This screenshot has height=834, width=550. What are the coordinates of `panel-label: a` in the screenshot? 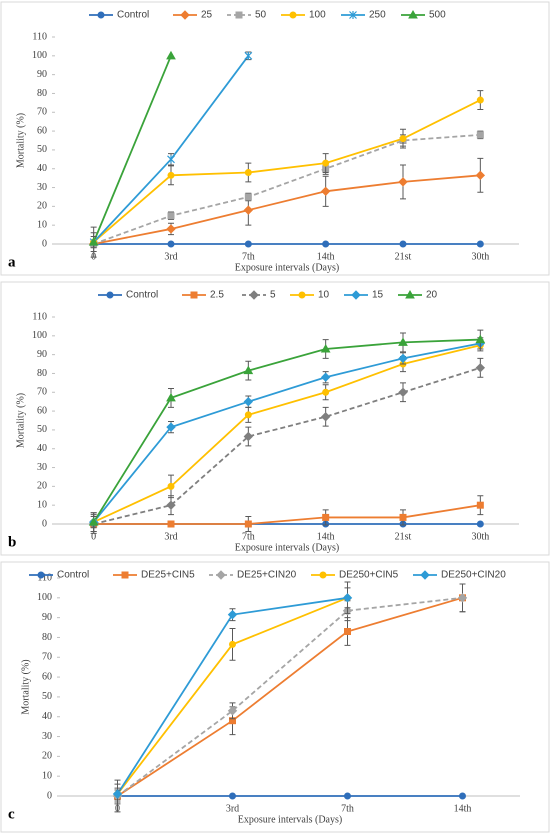 It's located at (12, 262).